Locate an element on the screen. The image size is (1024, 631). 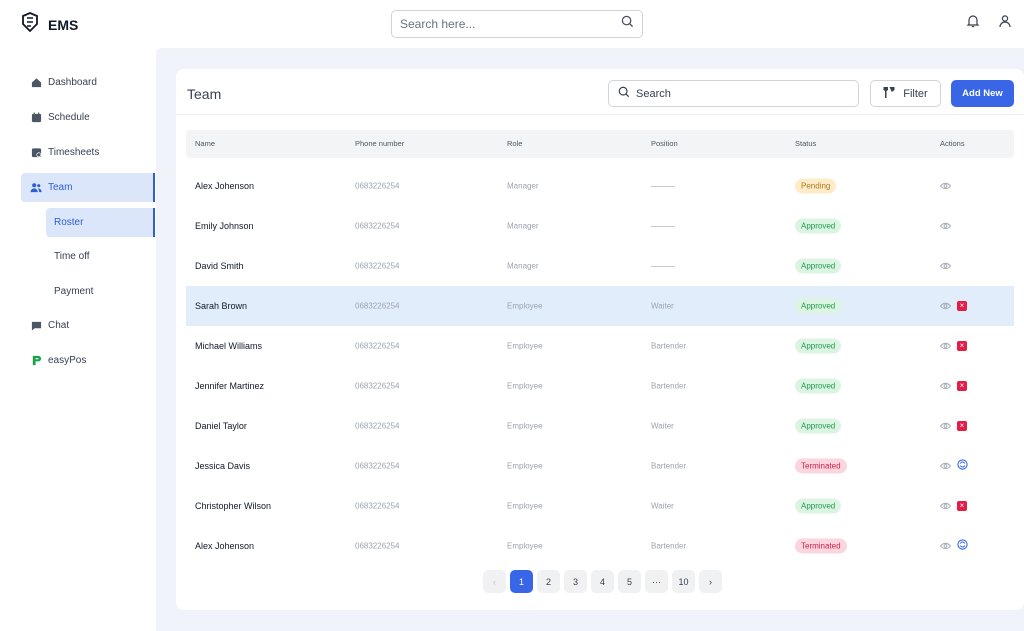
page-button-3: 3 is located at coordinates (575, 581).